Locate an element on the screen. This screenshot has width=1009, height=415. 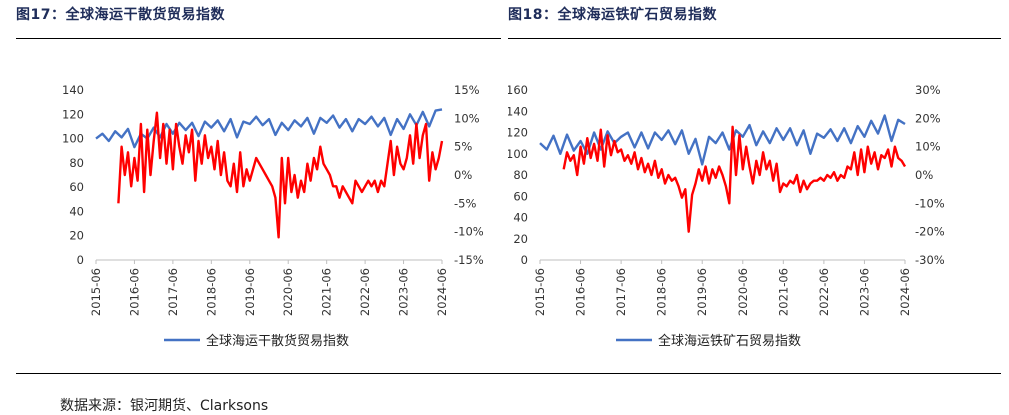
bottom-rule is located at coordinates (508, 373).